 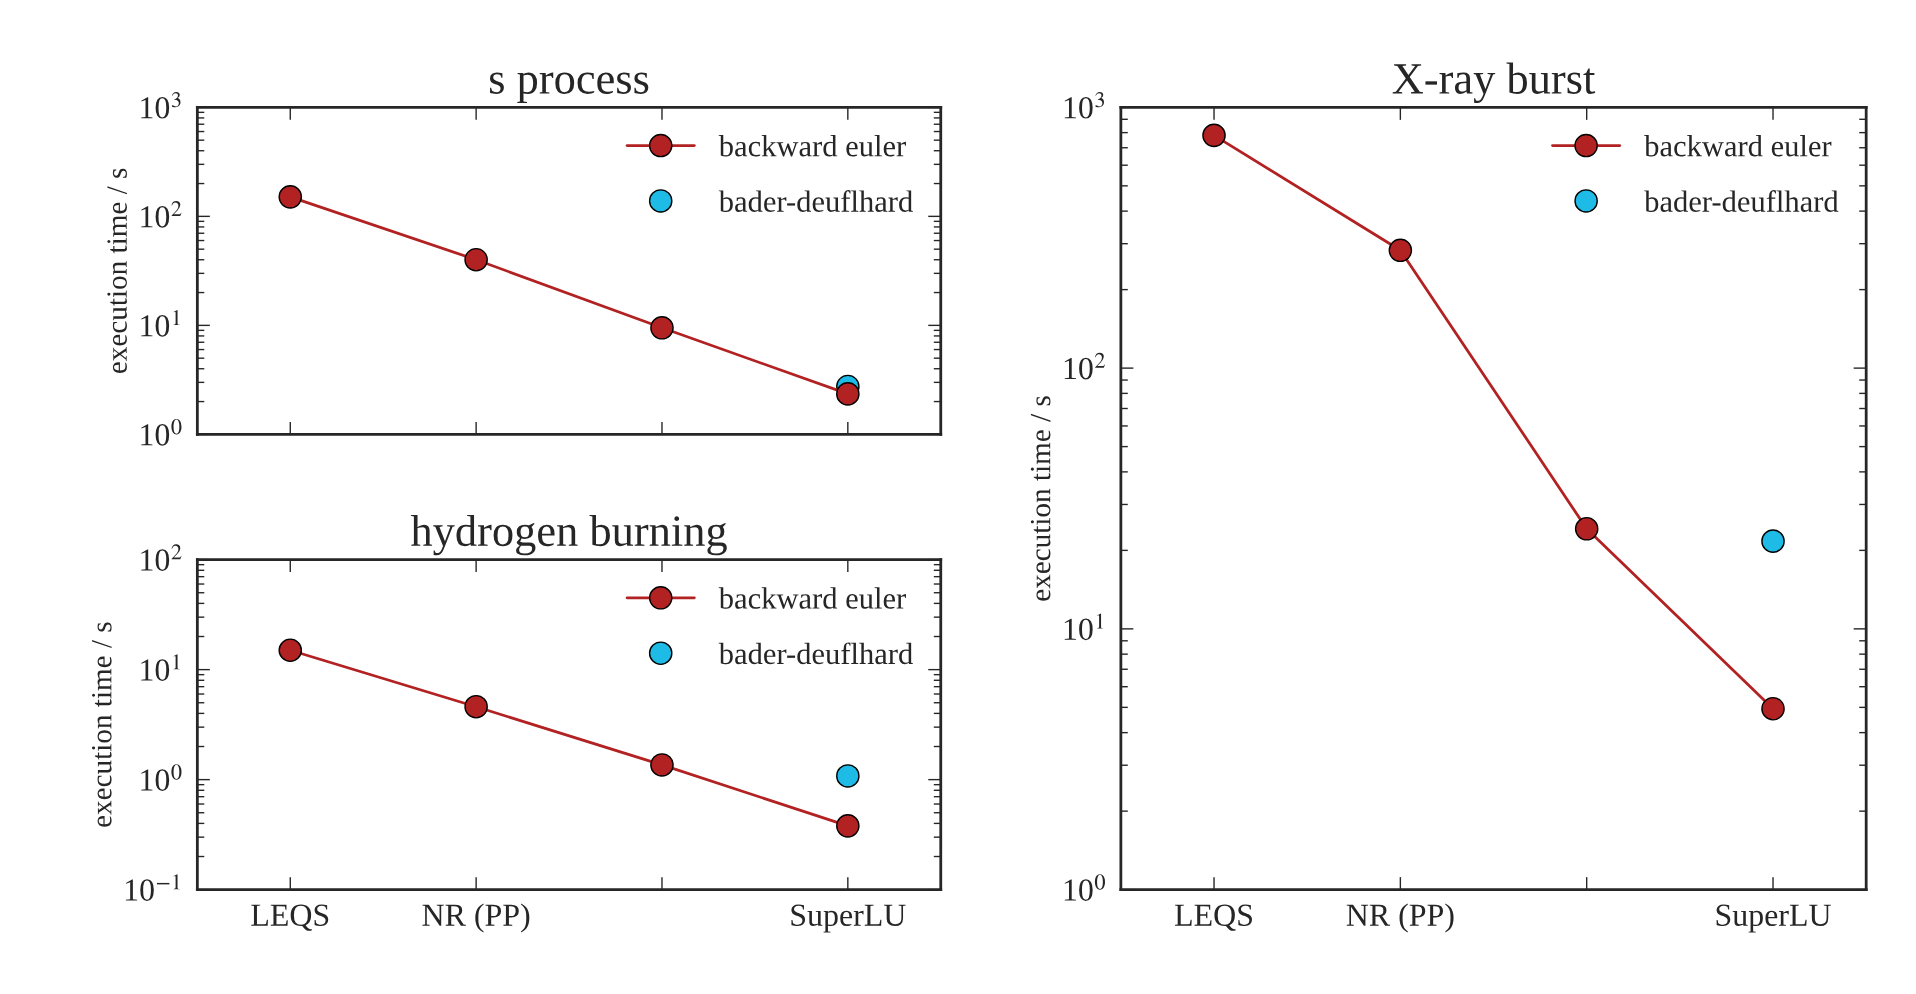 What do you see at coordinates (568, 535) in the screenshot?
I see `chart-title: hydrogen burning` at bounding box center [568, 535].